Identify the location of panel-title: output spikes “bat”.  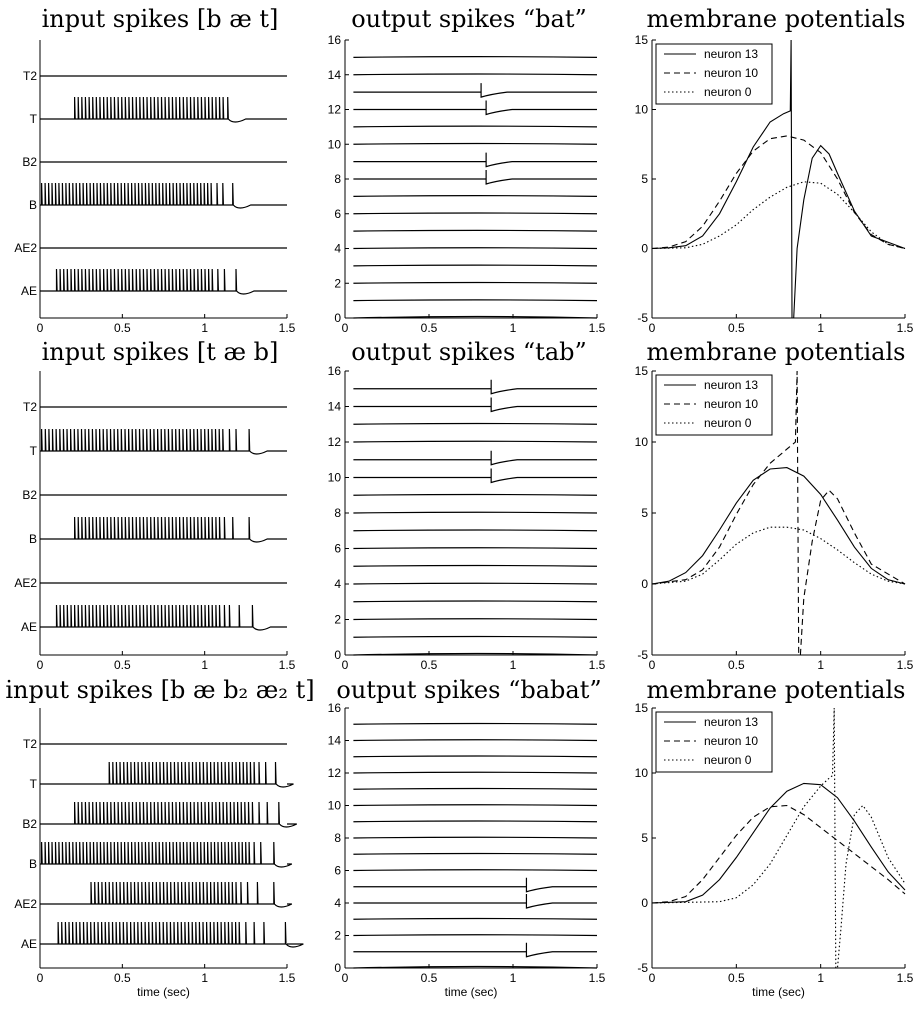
(469, 19).